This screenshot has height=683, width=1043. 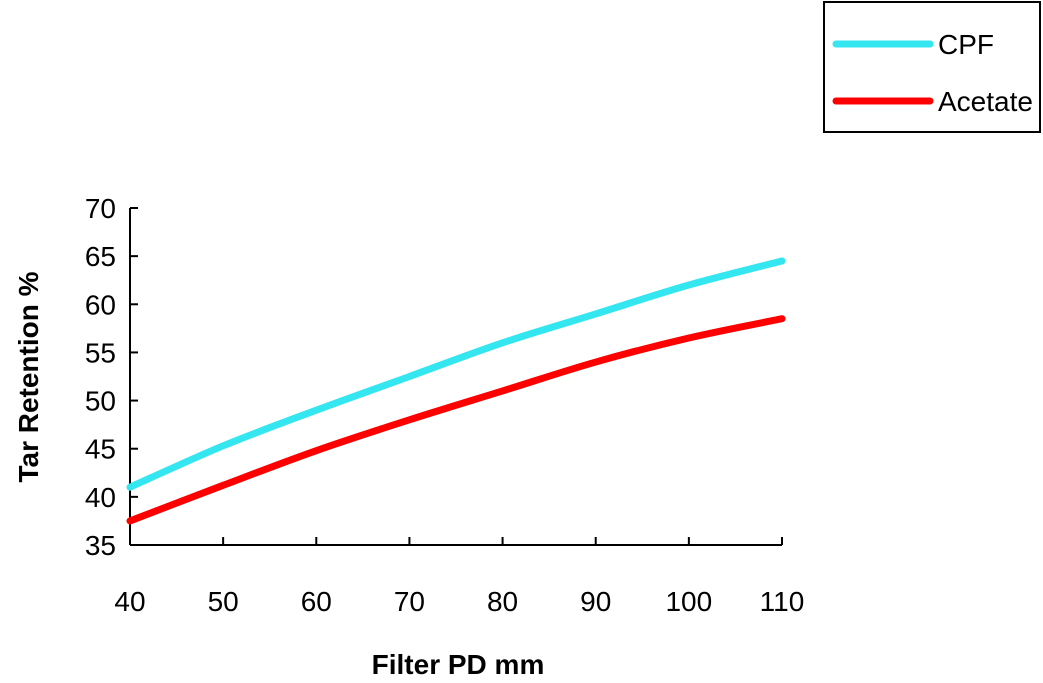 I want to click on legend: CPF Acetate, so click(x=932, y=67).